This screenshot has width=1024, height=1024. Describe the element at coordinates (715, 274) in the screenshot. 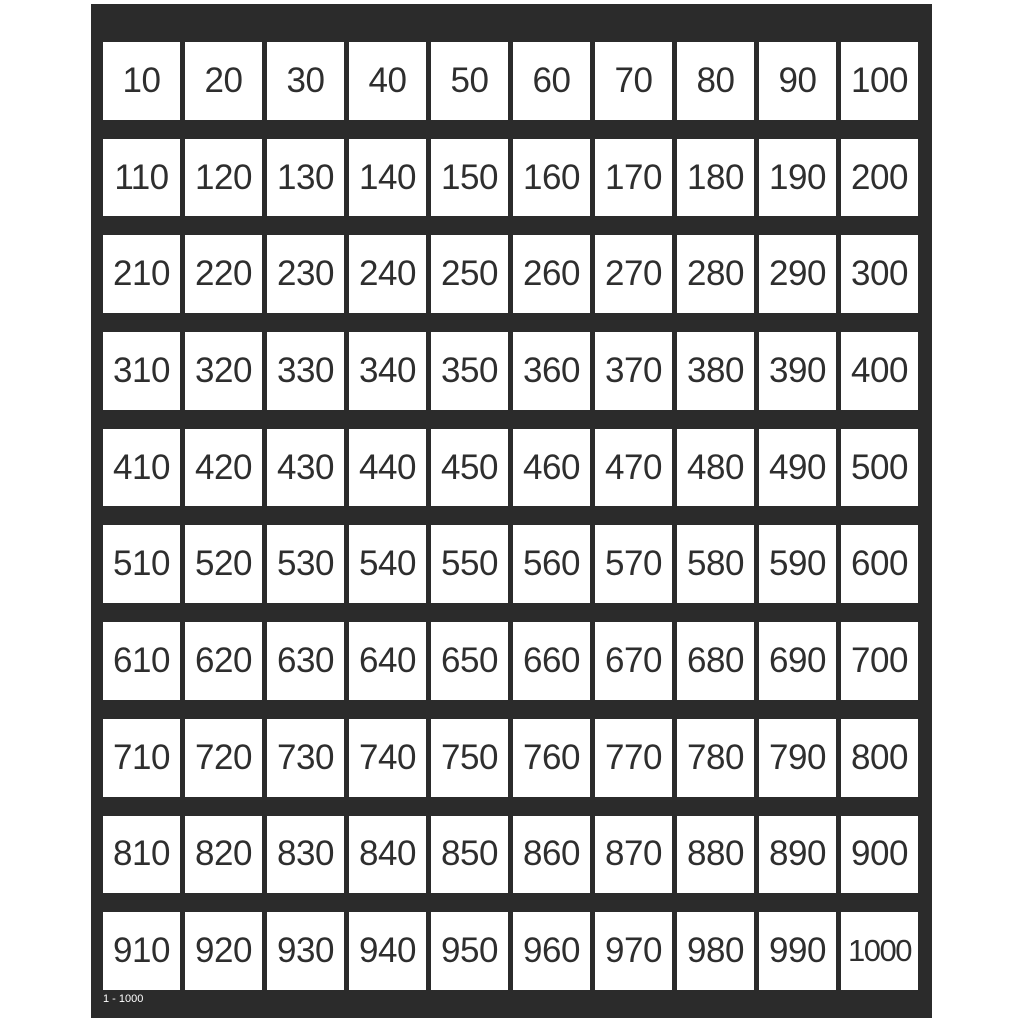

I see `number-card: 280` at that location.